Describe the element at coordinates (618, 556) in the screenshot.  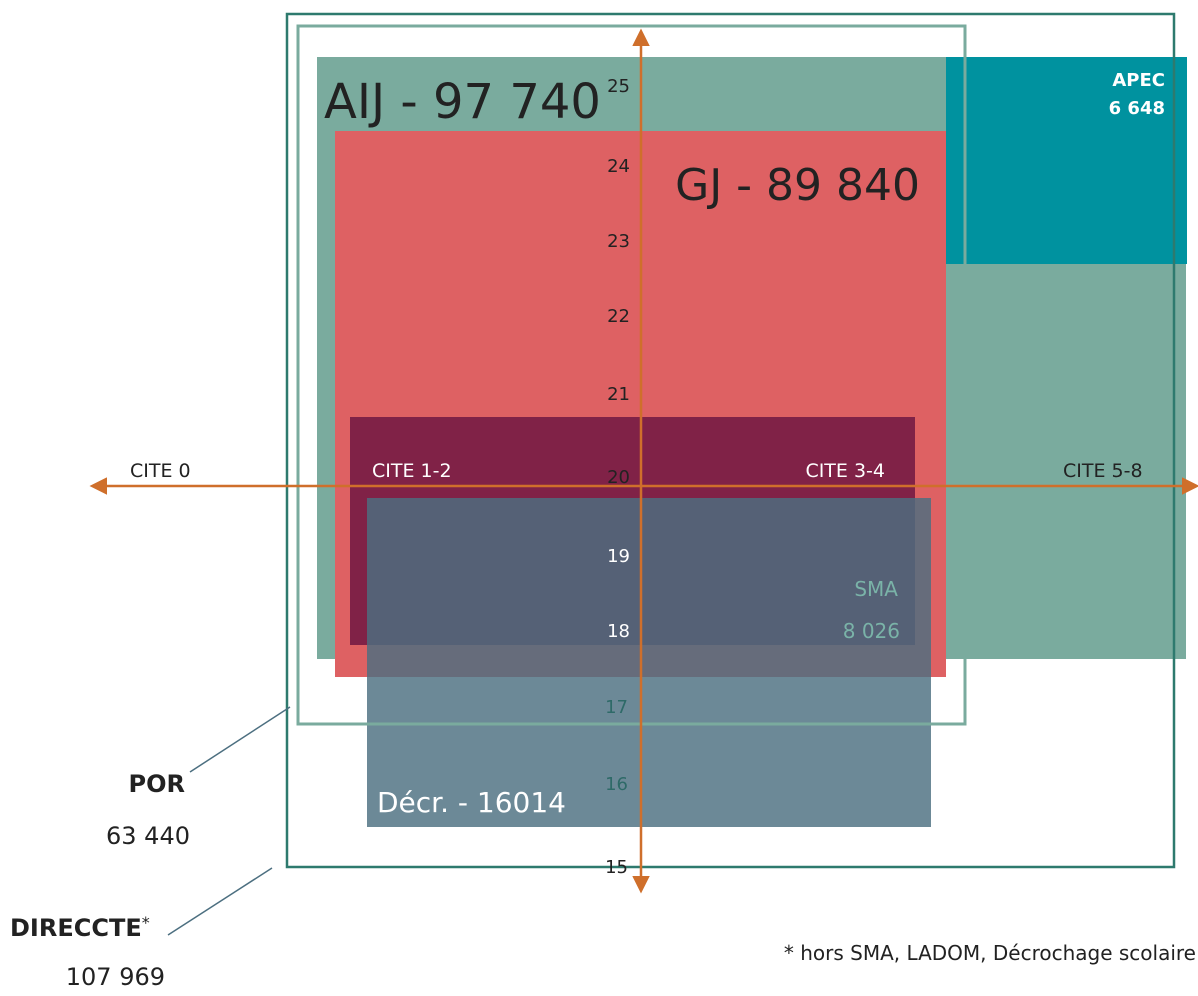
I see `y-tick: 19` at that location.